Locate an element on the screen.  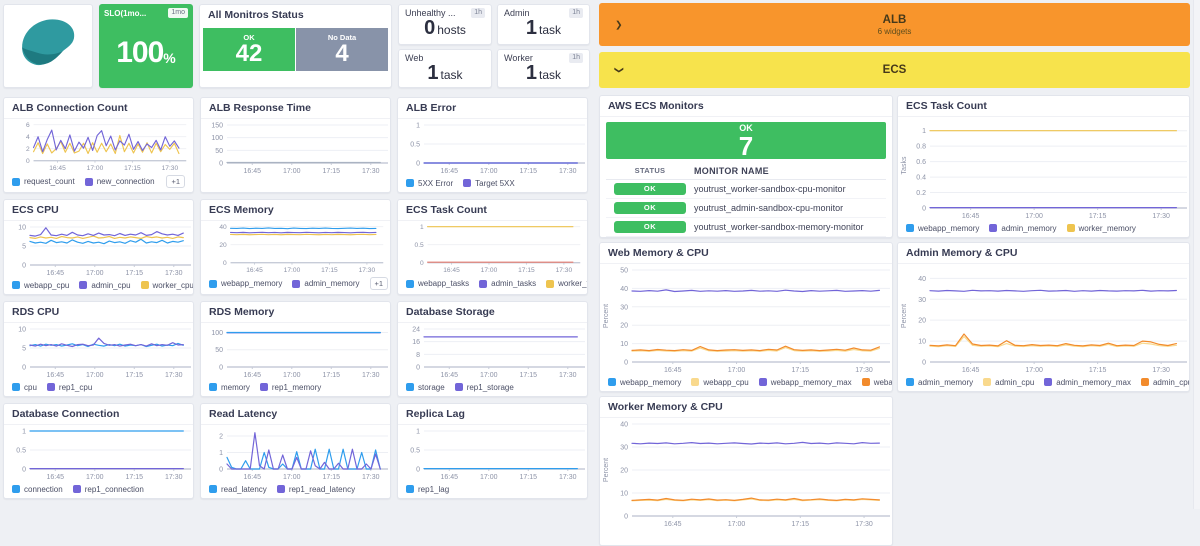
monitor-row: OK youtrust_admin-sandbox-cpu-monitor is located at coordinates (746, 208).